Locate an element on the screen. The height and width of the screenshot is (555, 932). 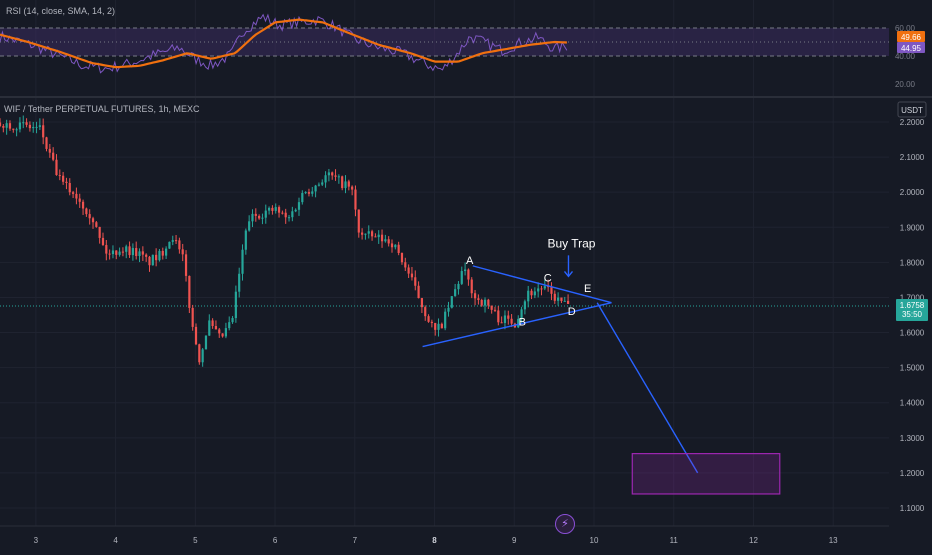
time-tick: 4 is located at coordinates (115, 540).